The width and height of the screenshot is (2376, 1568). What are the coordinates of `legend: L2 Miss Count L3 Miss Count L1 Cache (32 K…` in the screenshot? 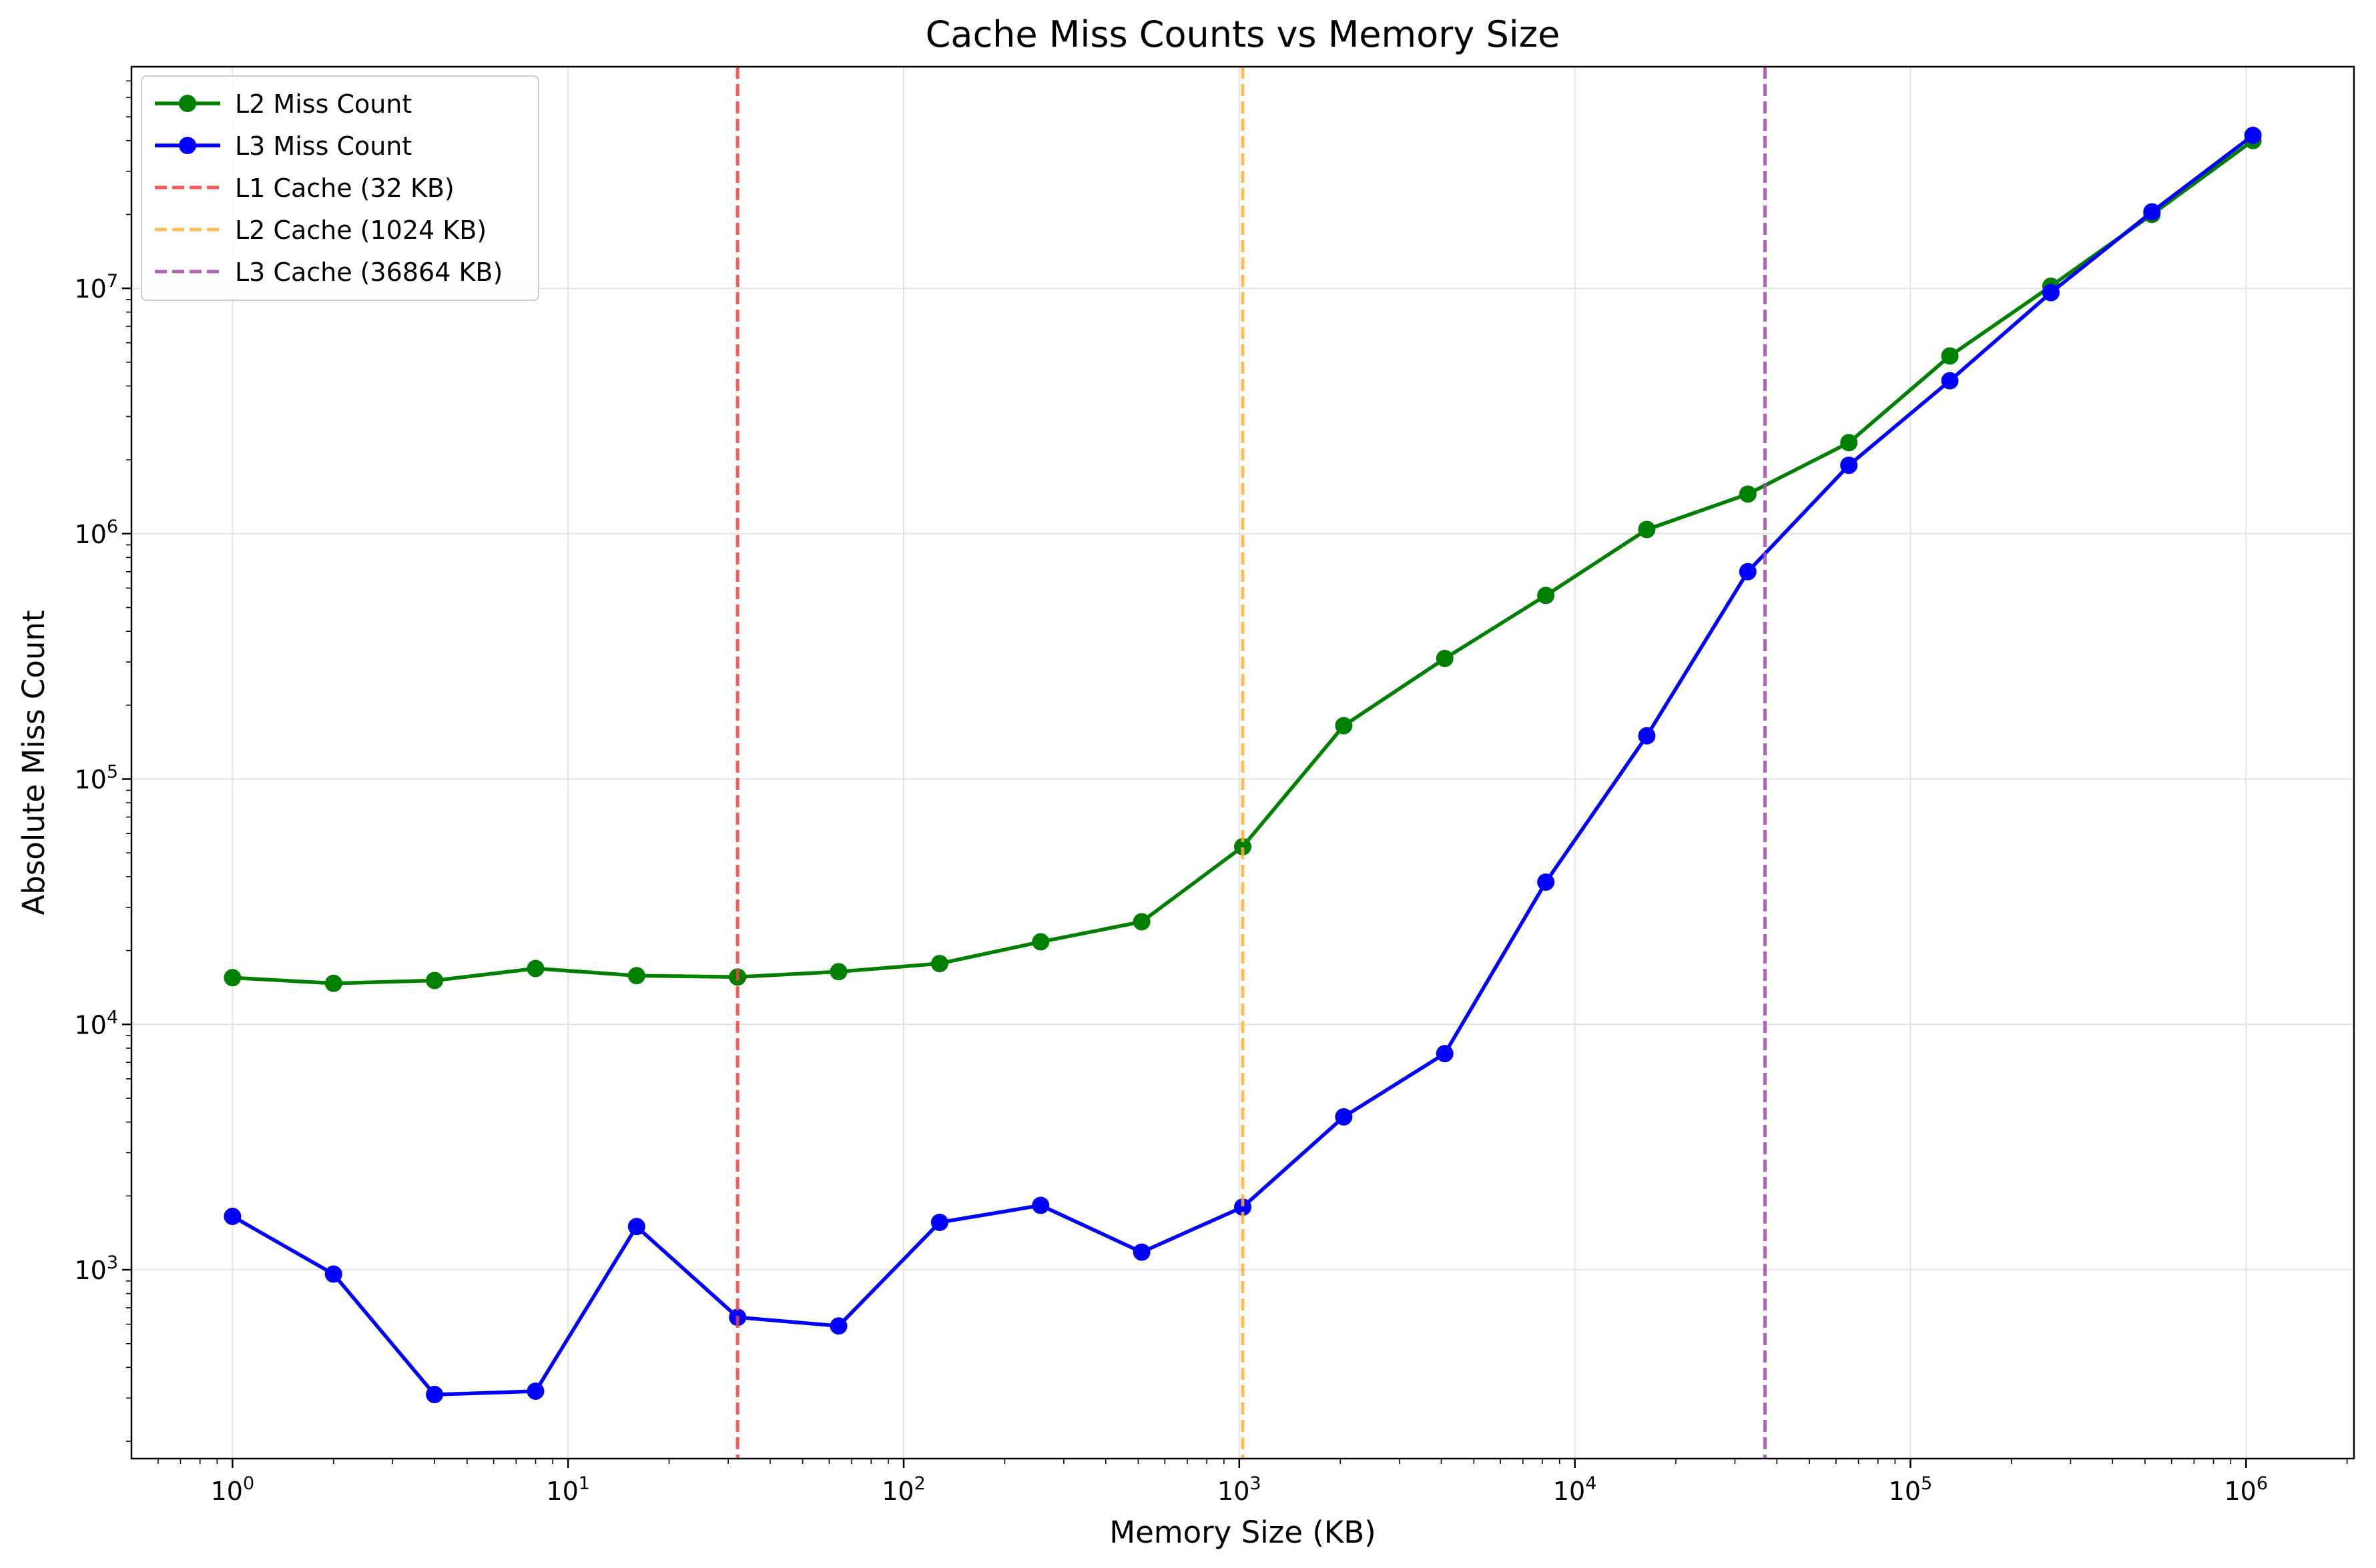 It's located at (340, 188).